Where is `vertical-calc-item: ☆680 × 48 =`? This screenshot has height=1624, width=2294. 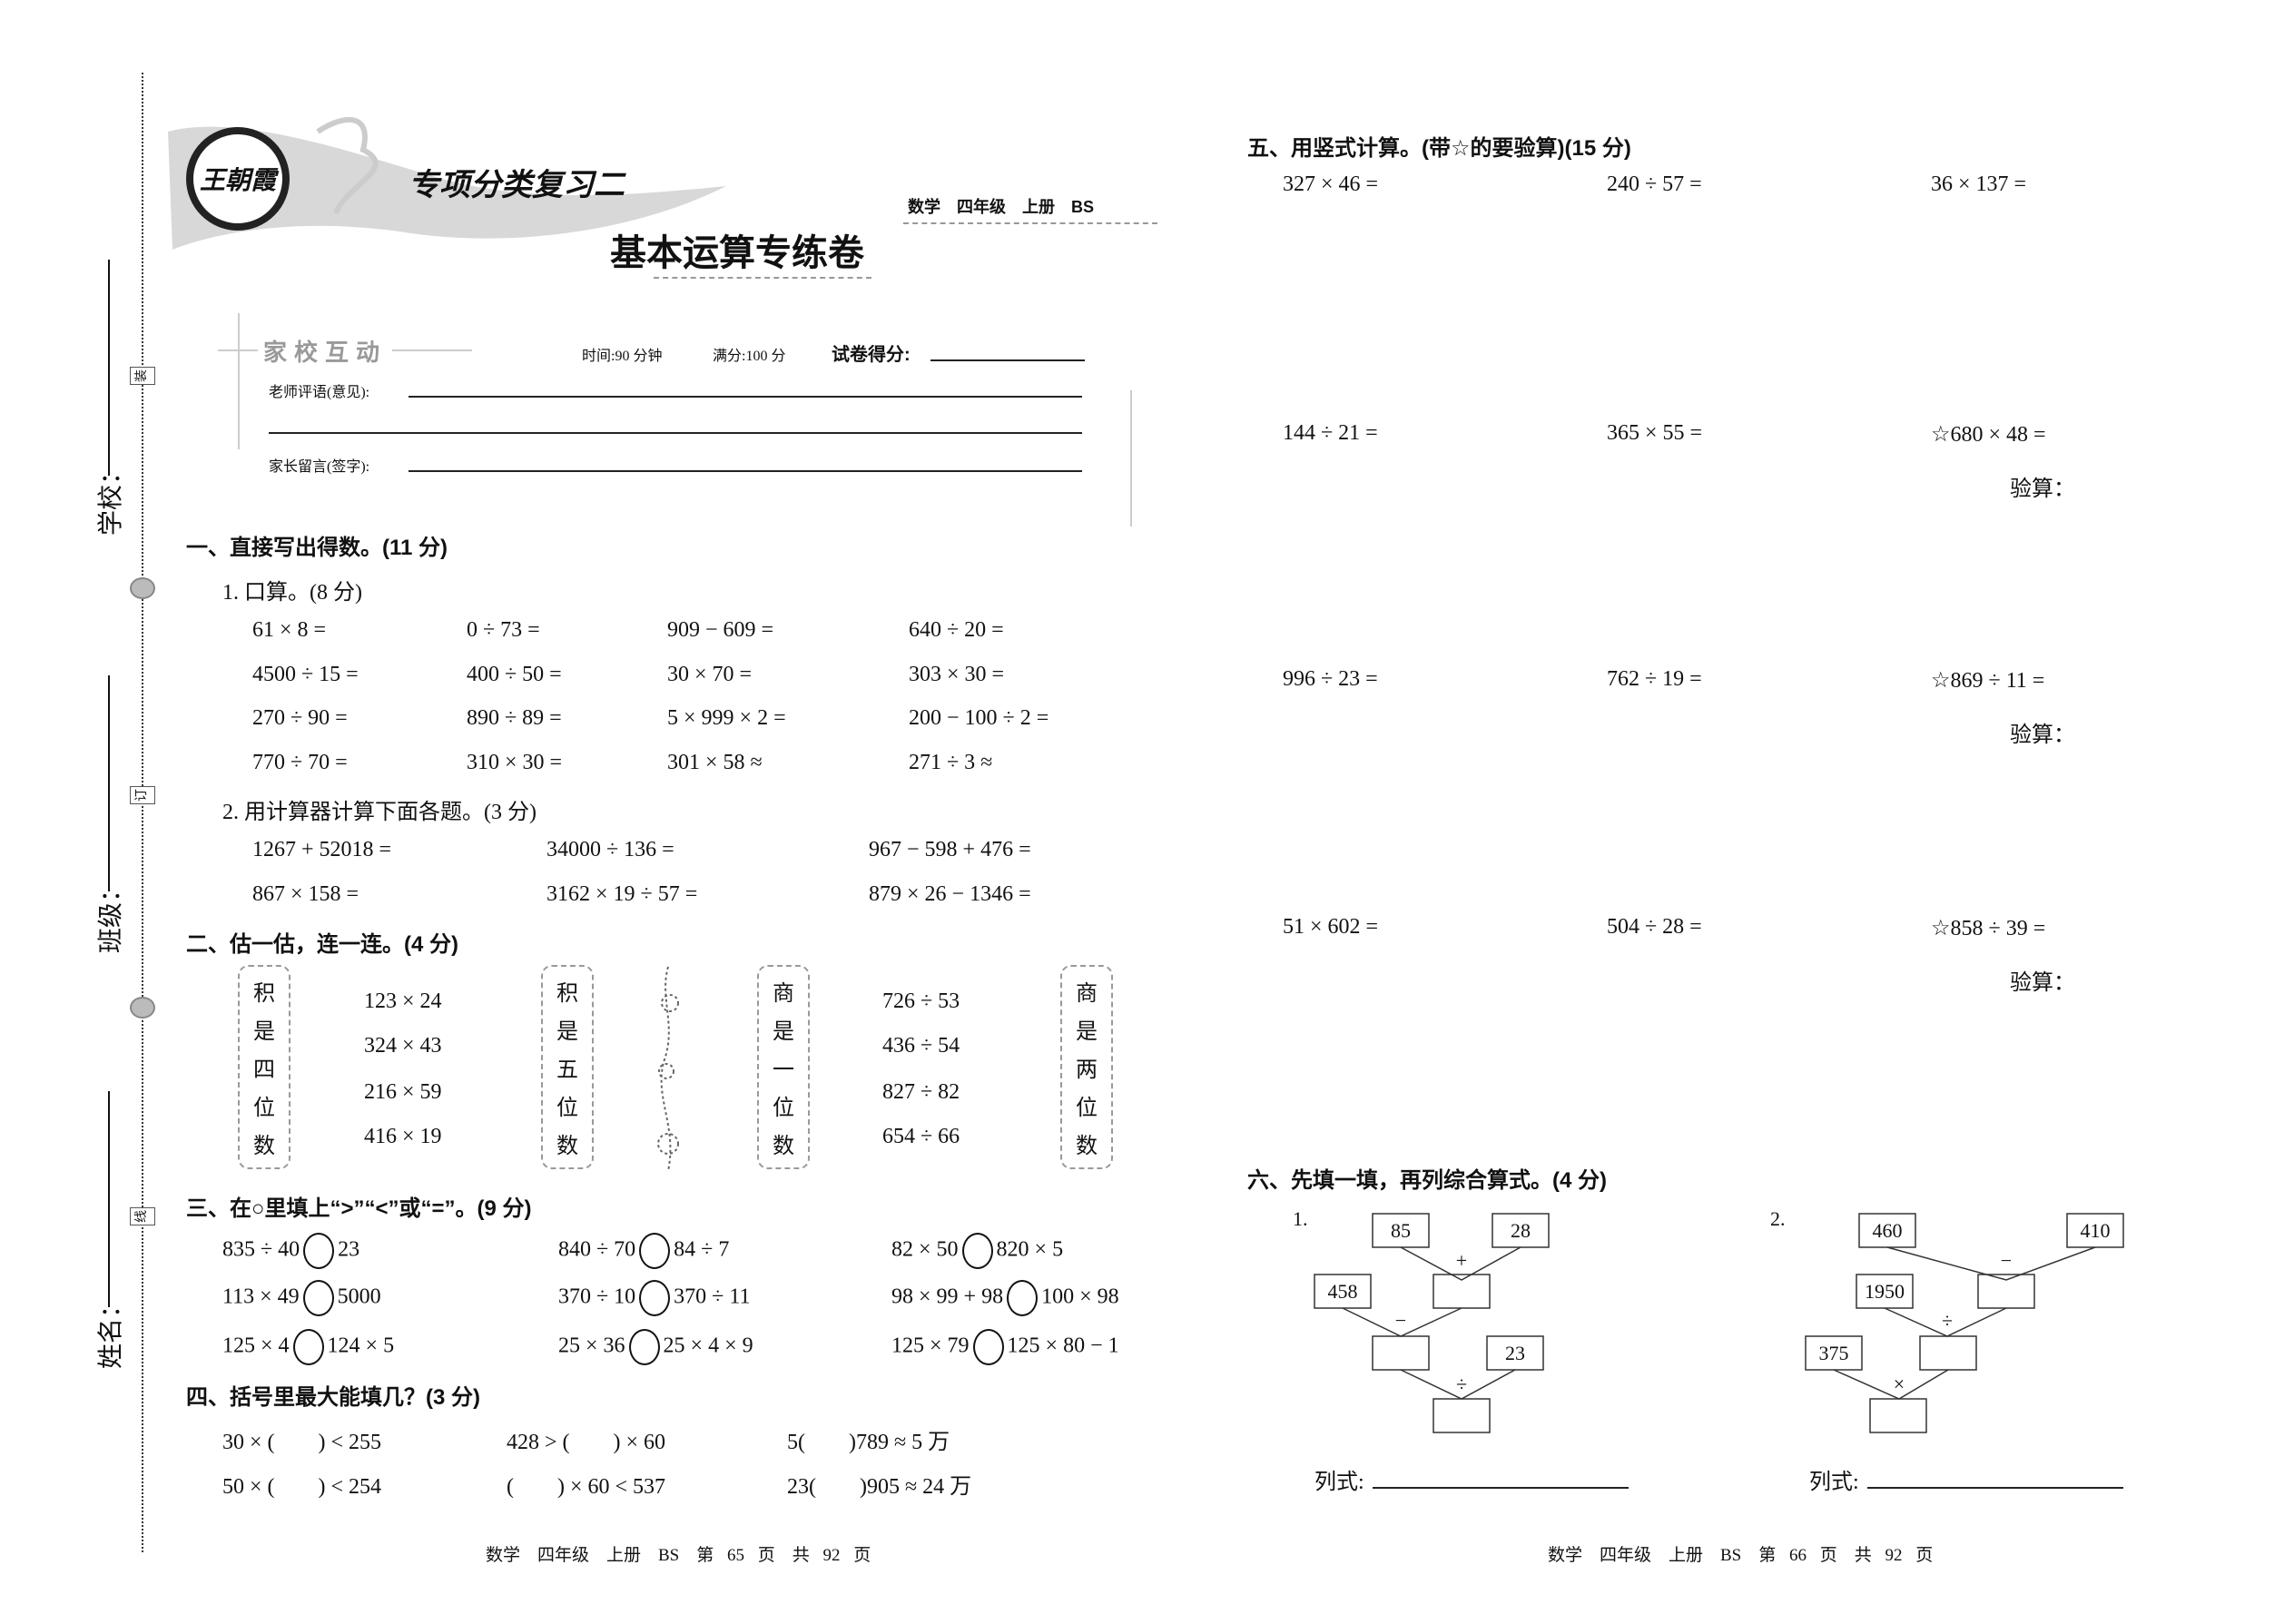
vertical-calc-item: ☆680 × 48 = is located at coordinates (1988, 435).